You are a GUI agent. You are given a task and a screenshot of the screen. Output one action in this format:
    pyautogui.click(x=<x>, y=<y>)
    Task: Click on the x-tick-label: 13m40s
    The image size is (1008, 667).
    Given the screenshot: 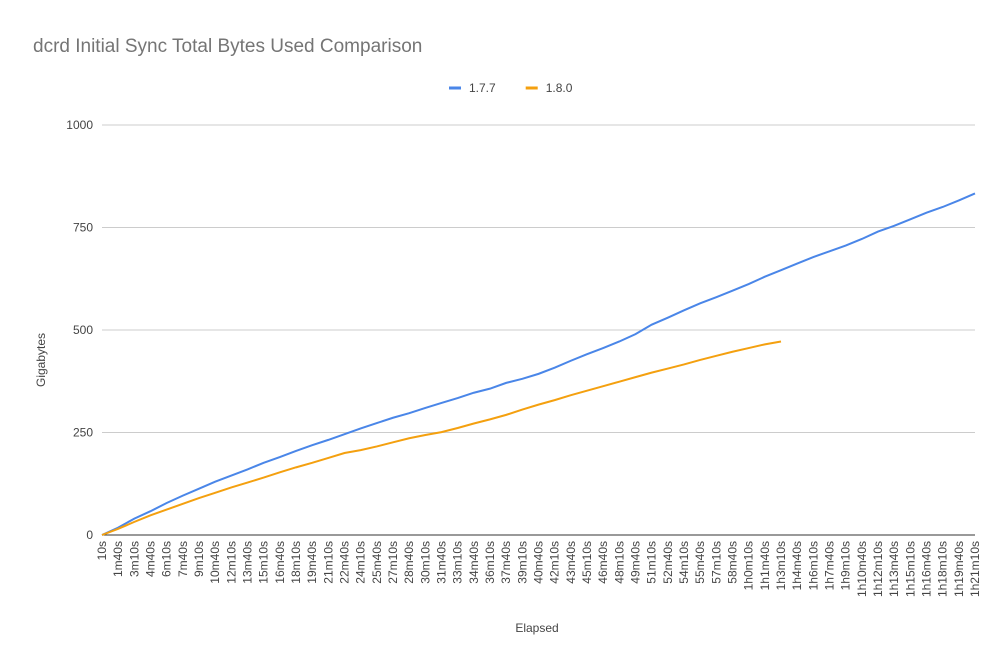 What is the action you would take?
    pyautogui.click(x=248, y=562)
    